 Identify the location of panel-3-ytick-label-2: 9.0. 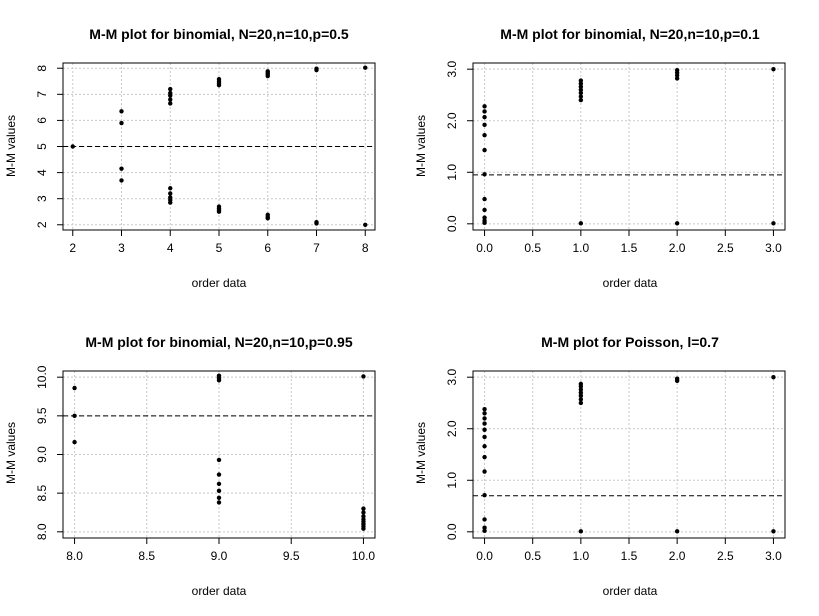
(42, 454).